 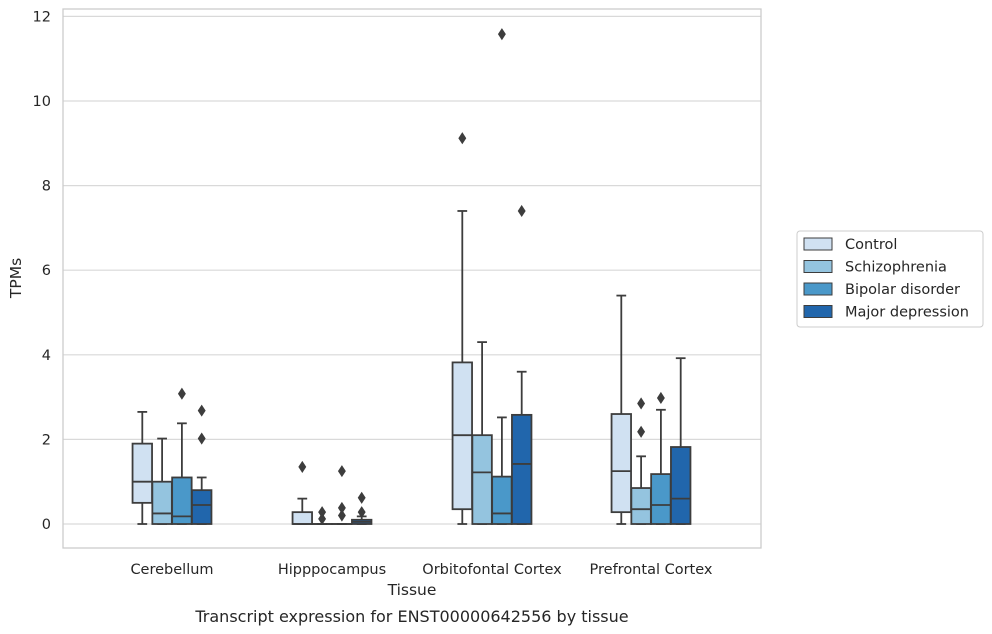 What do you see at coordinates (412, 590) in the screenshot?
I see `x-axis-title: Tissue` at bounding box center [412, 590].